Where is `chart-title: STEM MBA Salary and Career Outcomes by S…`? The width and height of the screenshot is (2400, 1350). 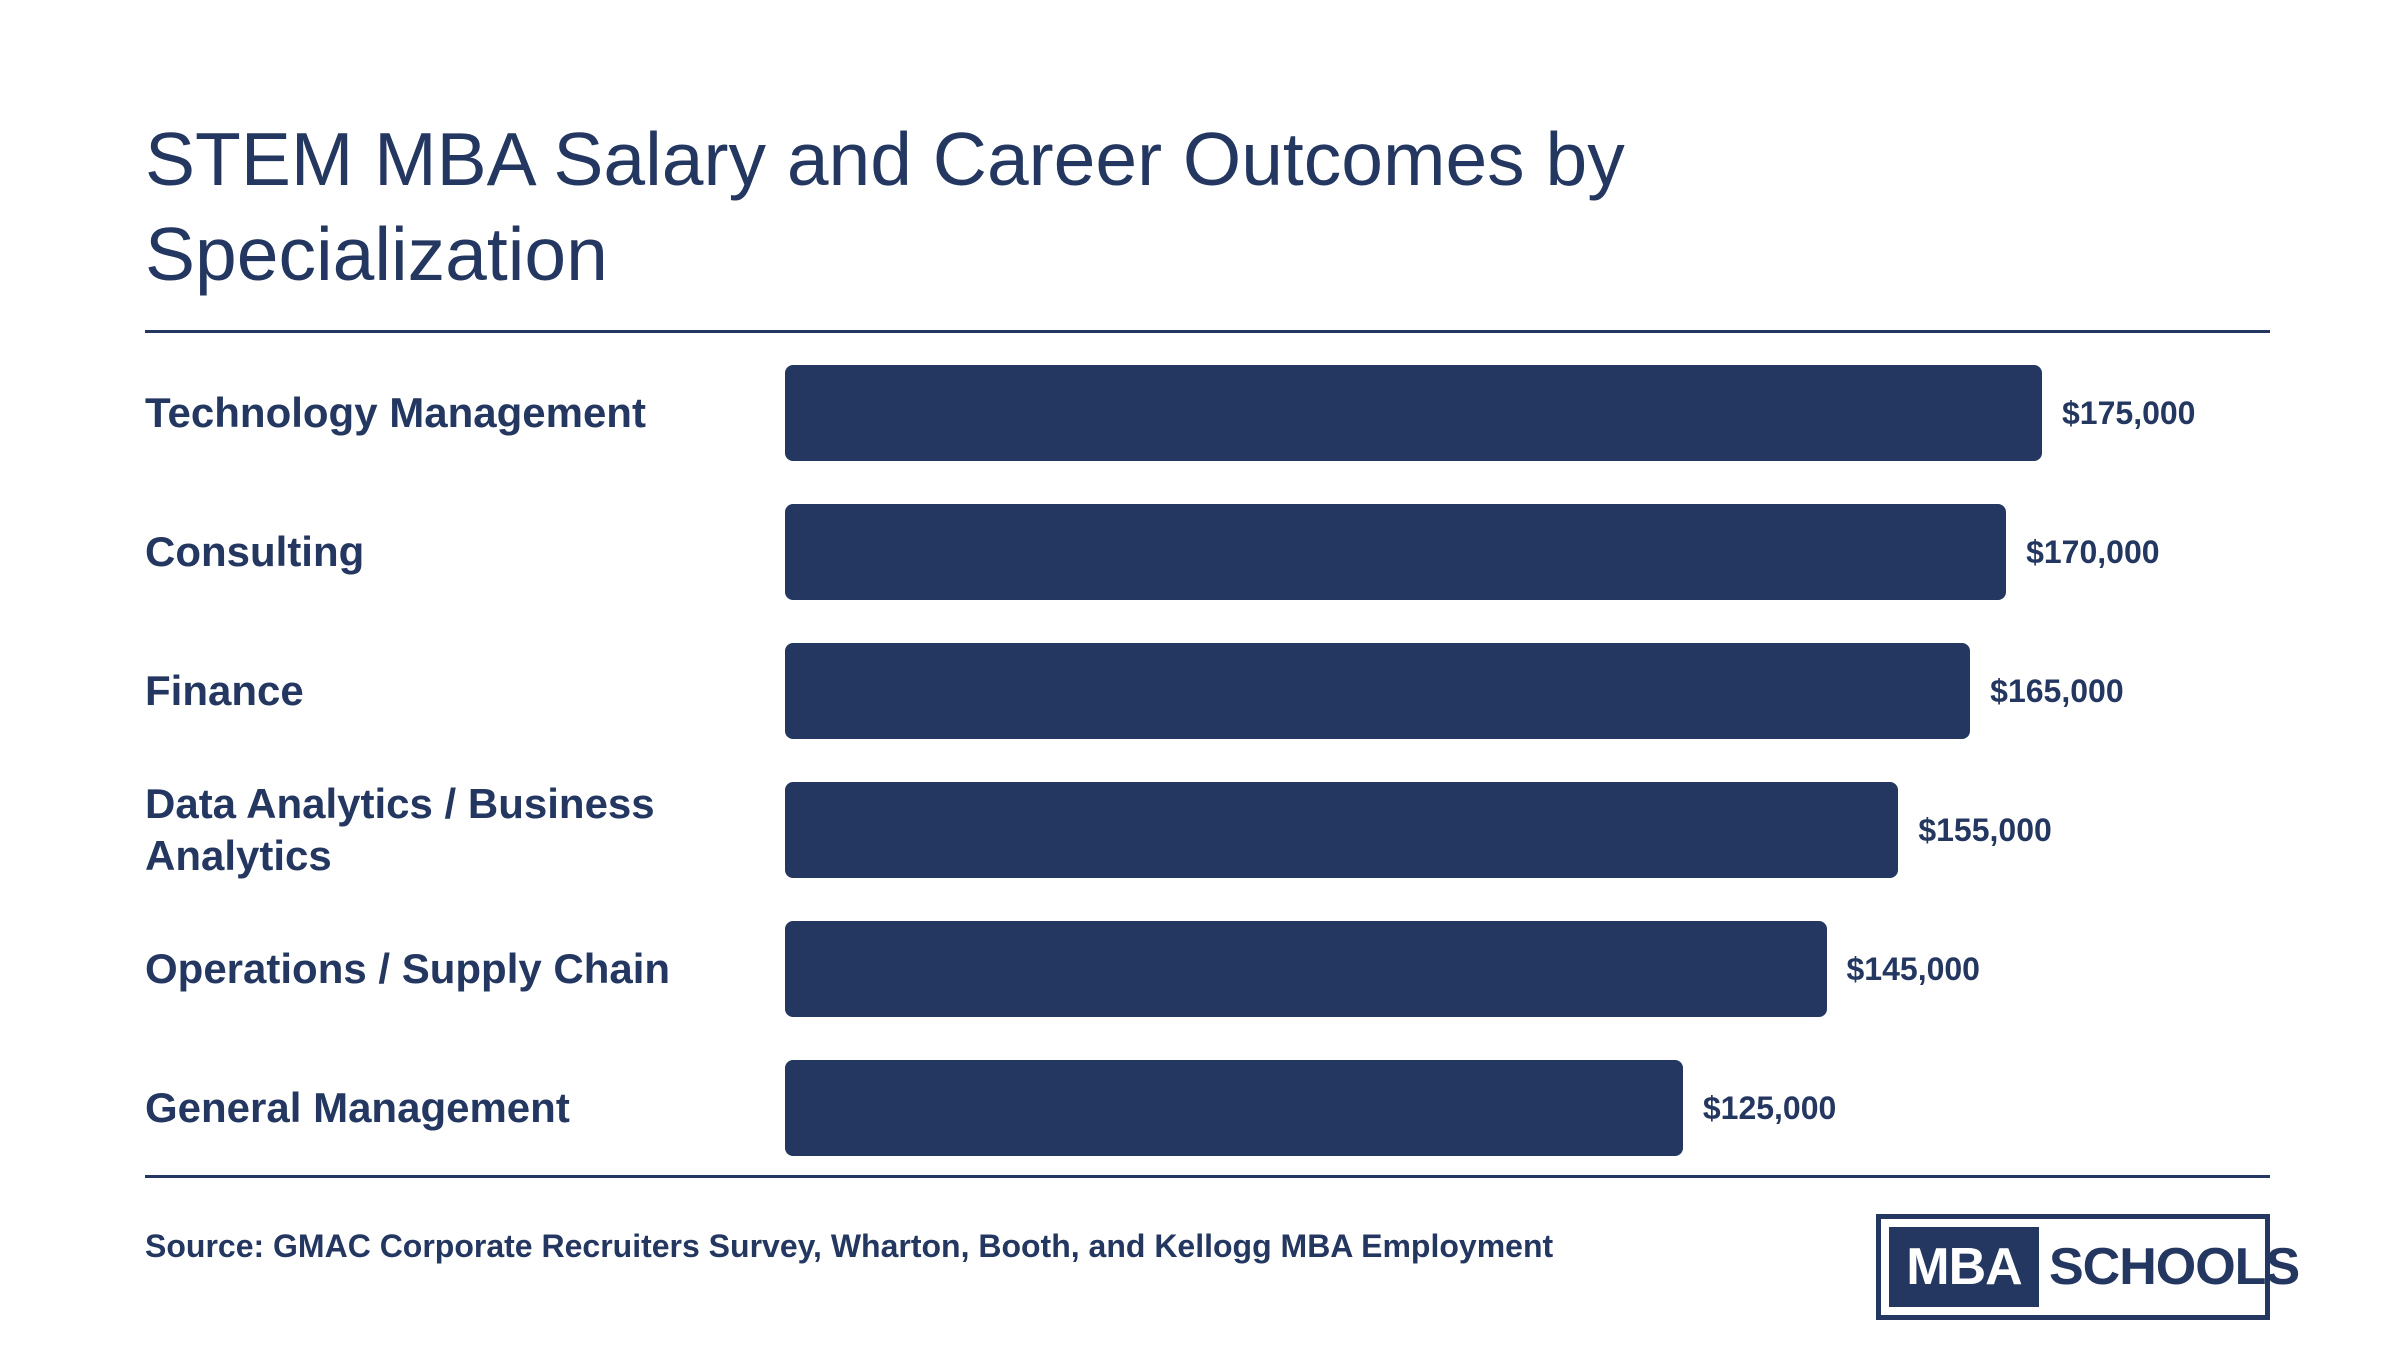 chart-title: STEM MBA Salary and Career Outcomes by S… is located at coordinates (885, 206).